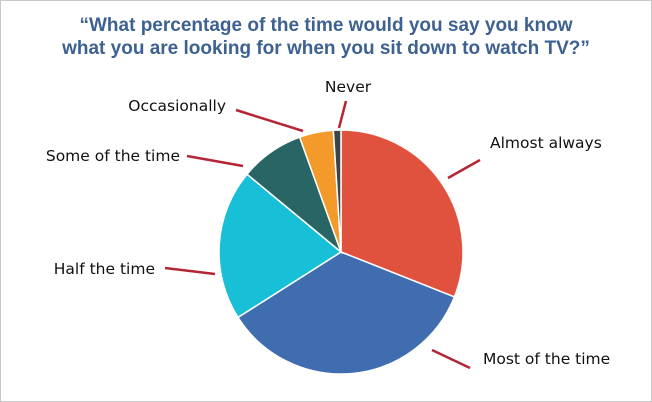 The height and width of the screenshot is (402, 652). Describe the element at coordinates (342, 114) in the screenshot. I see `leader-line-never` at that location.